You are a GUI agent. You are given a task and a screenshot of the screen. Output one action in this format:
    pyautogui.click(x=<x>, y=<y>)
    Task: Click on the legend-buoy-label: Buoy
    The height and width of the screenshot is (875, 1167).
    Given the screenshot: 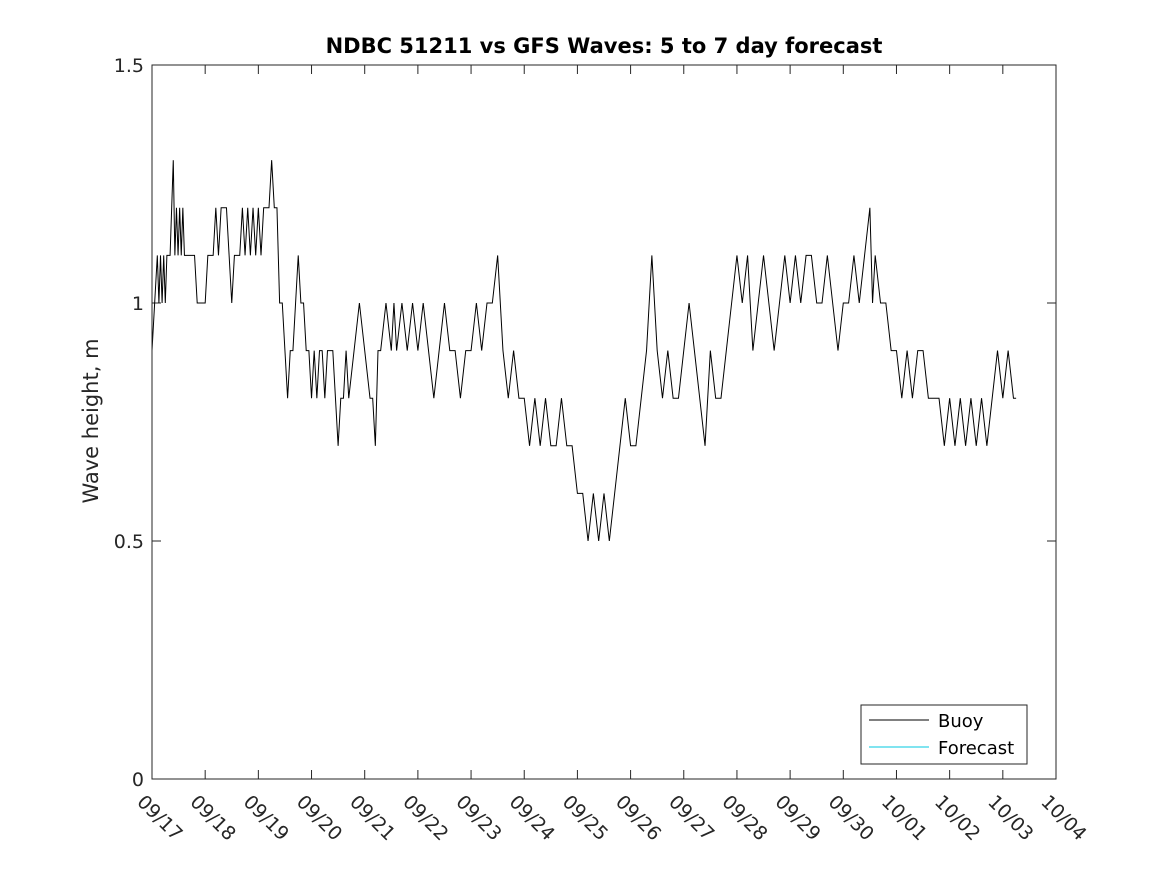 What is the action you would take?
    pyautogui.click(x=961, y=721)
    